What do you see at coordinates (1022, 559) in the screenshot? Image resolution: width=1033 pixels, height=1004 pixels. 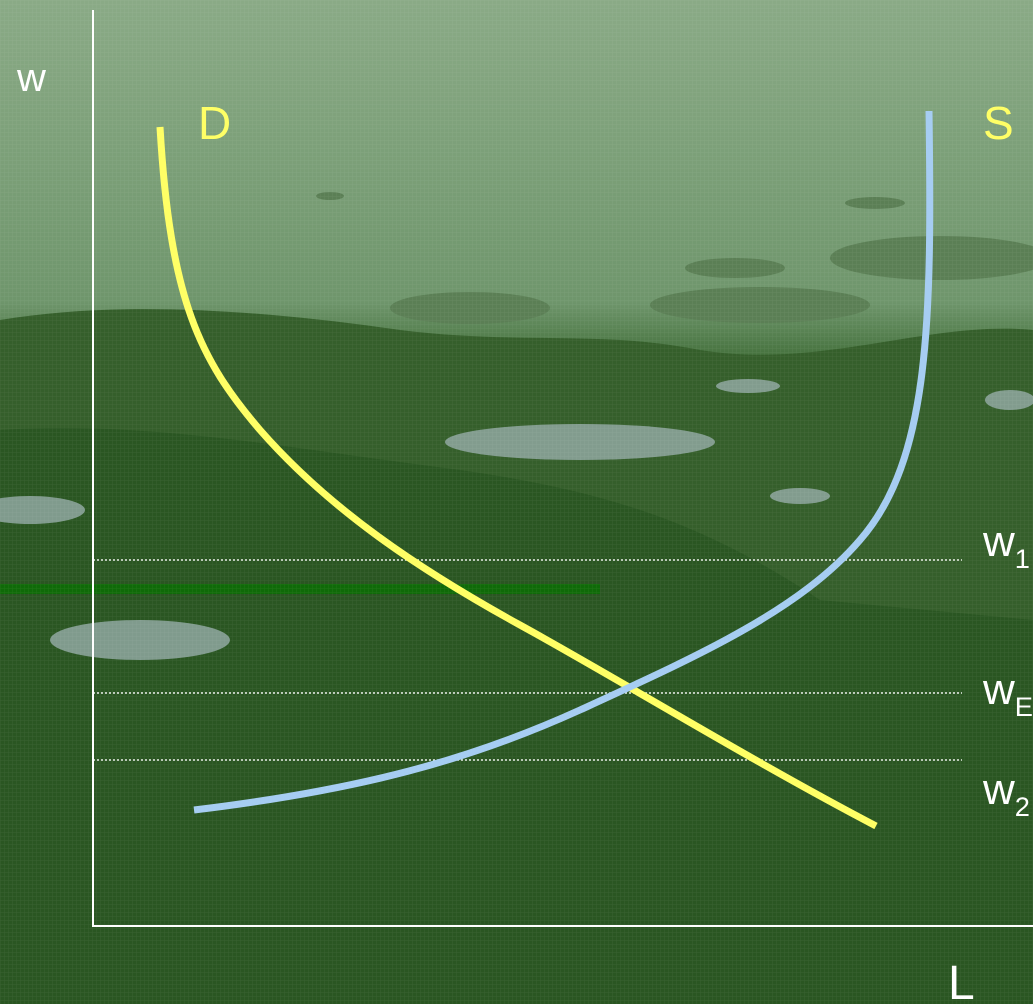 I see `wage-label-w1-sub: 1` at bounding box center [1022, 559].